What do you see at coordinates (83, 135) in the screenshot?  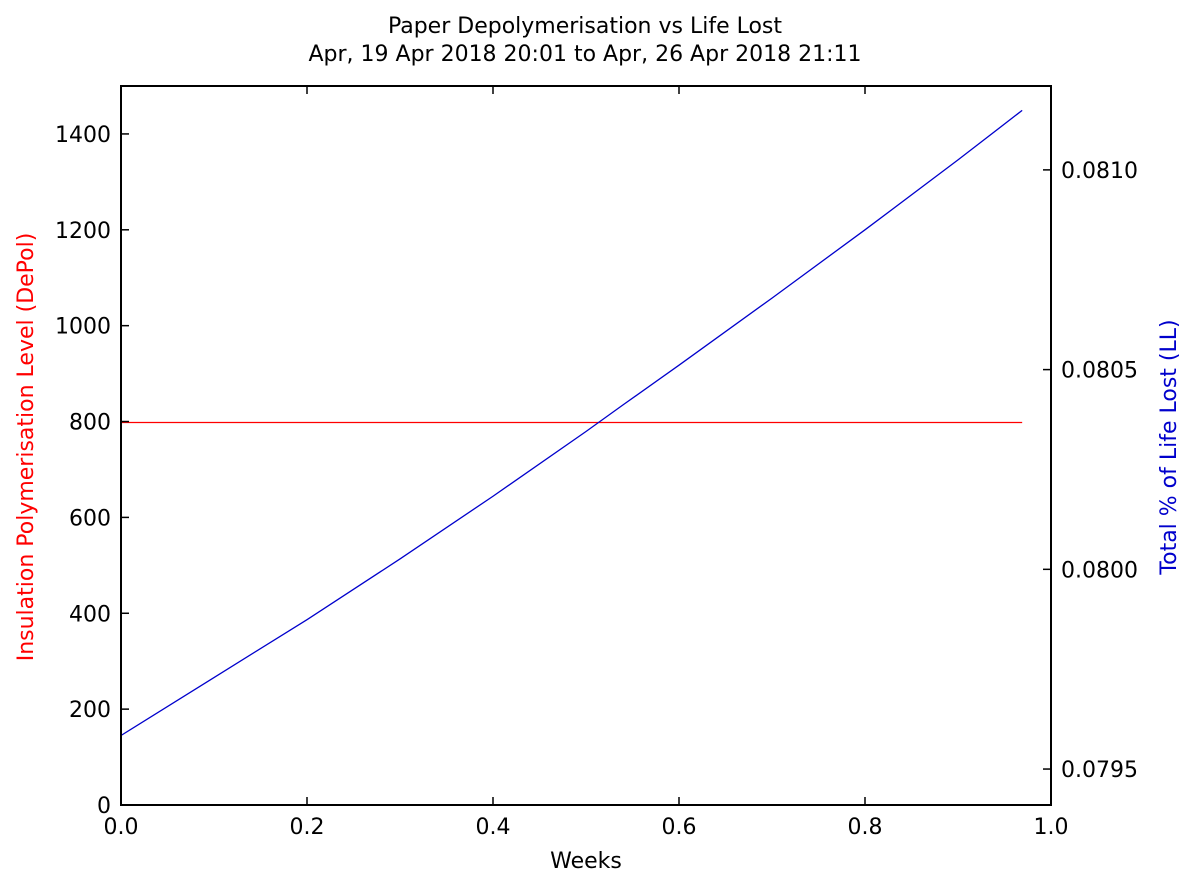 I see `y-left-tick-label: 1400` at bounding box center [83, 135].